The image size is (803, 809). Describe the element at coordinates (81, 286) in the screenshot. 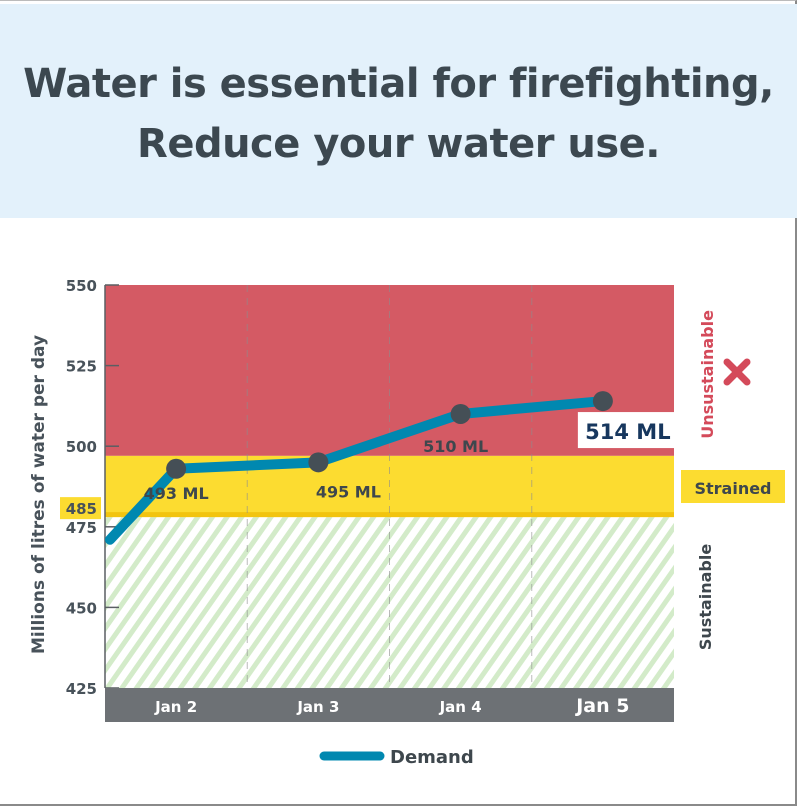

I see `y-tick-label: 550` at that location.